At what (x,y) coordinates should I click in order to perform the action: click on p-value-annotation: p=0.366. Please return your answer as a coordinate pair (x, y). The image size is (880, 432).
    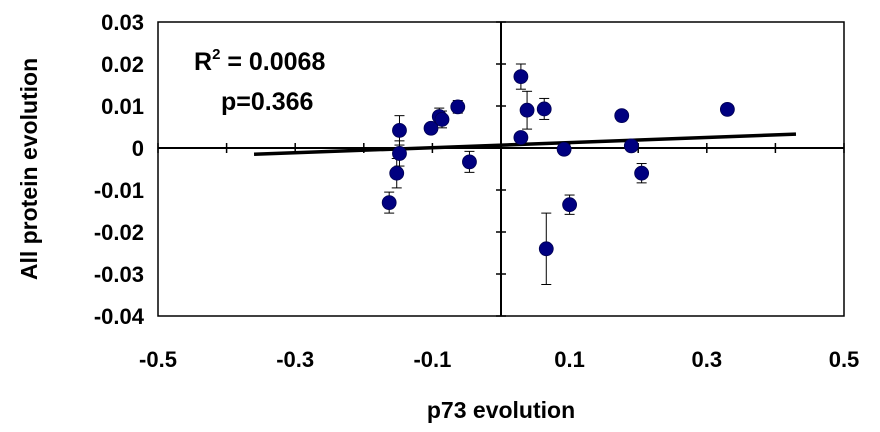
    Looking at the image, I should click on (267, 102).